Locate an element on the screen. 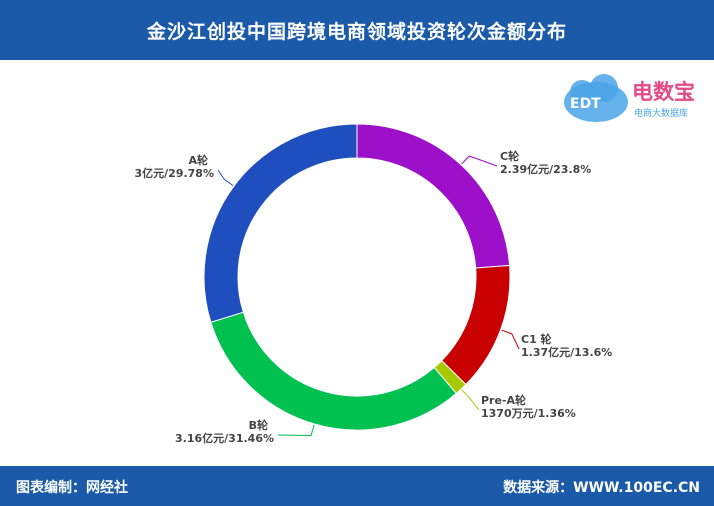 This screenshot has width=714, height=506. slice-label-value-3: 3.16亿元/31.46% is located at coordinates (224, 438).